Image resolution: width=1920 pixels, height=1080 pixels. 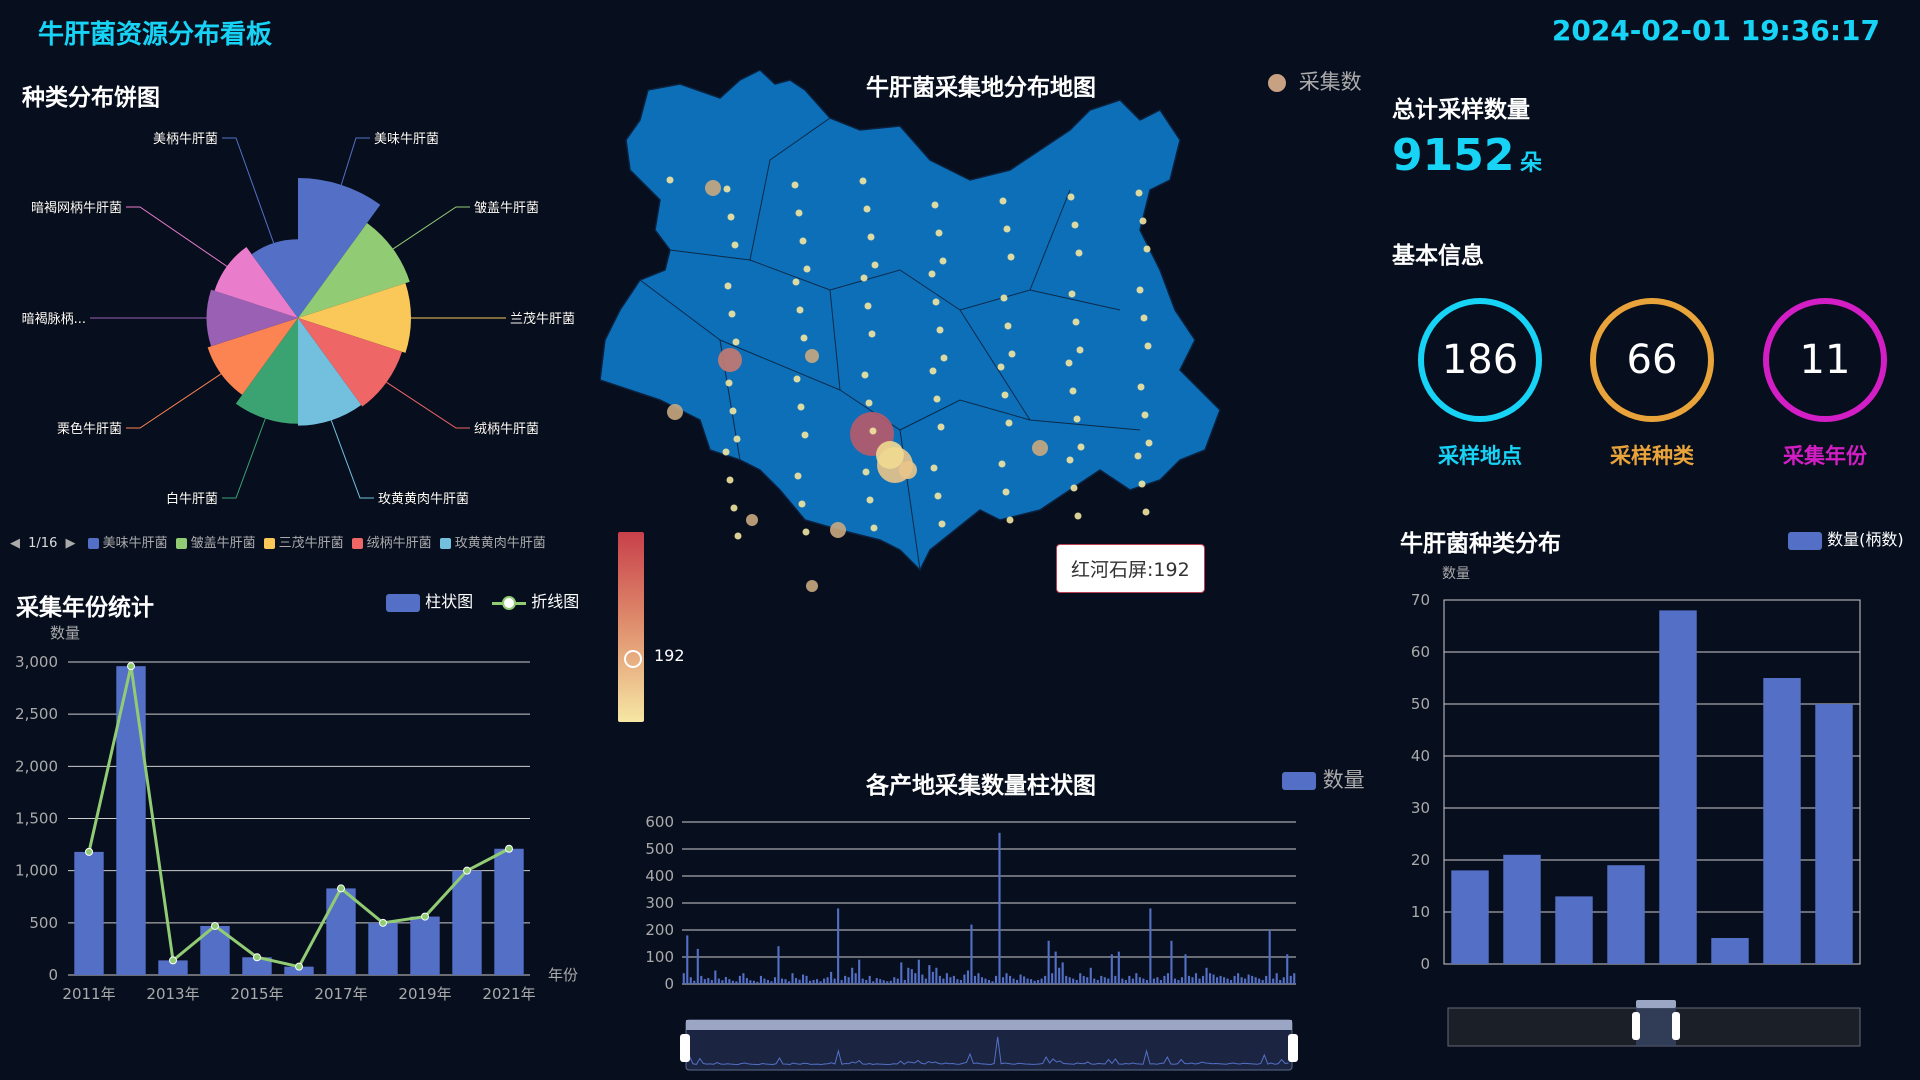 What do you see at coordinates (1782, 821) in the screenshot?
I see `species-bar` at bounding box center [1782, 821].